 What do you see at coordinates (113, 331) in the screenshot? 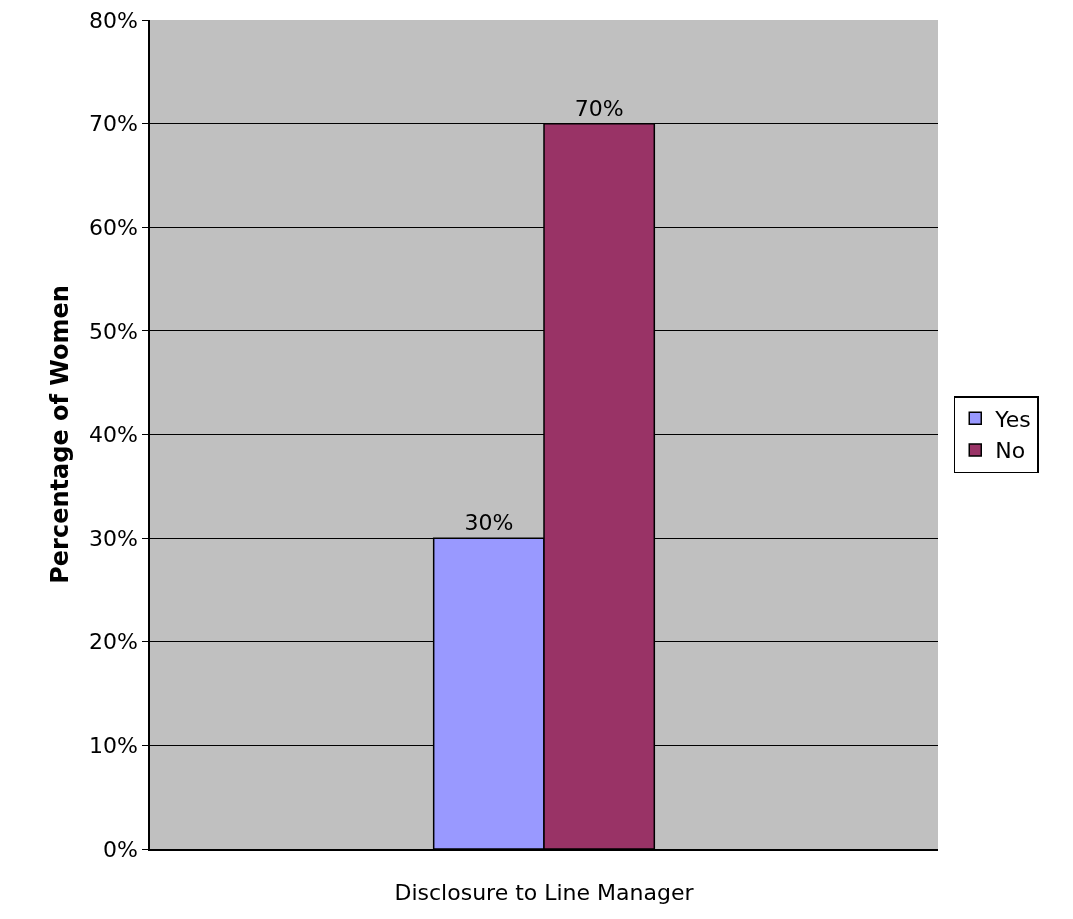
I see `y-tick-label: 50%` at bounding box center [113, 331].